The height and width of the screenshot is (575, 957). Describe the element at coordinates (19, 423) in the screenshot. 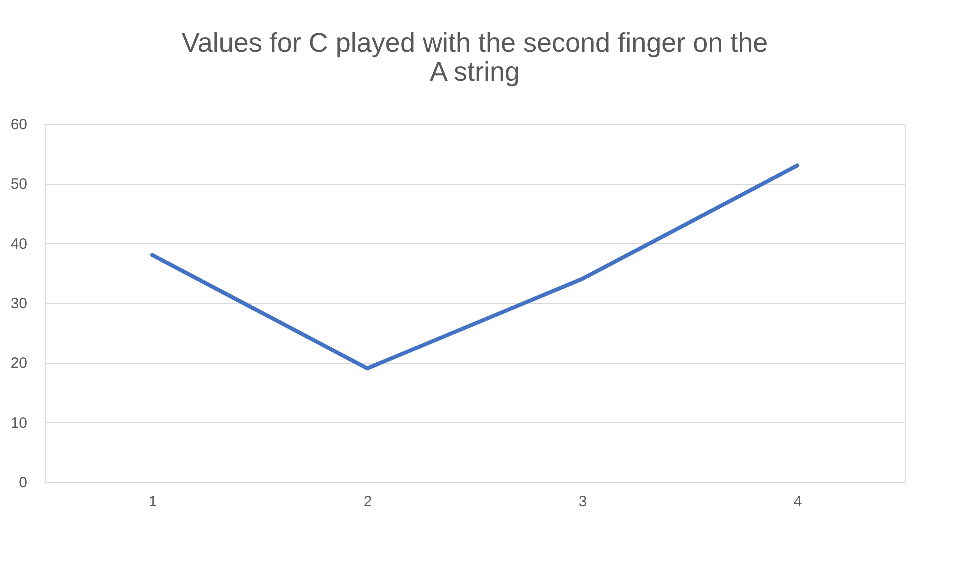

I see `y-tick-label: 10` at that location.